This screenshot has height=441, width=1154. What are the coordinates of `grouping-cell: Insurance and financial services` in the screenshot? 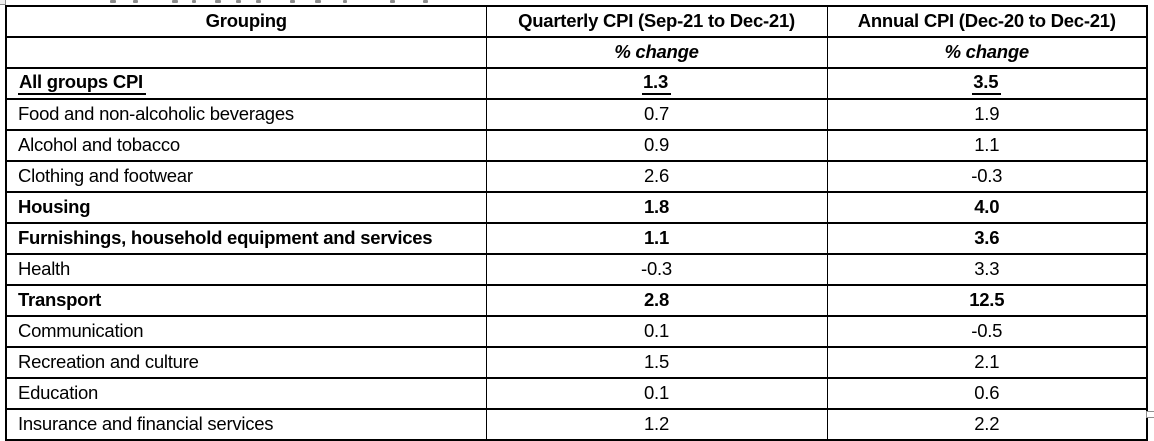 It's located at (246, 424).